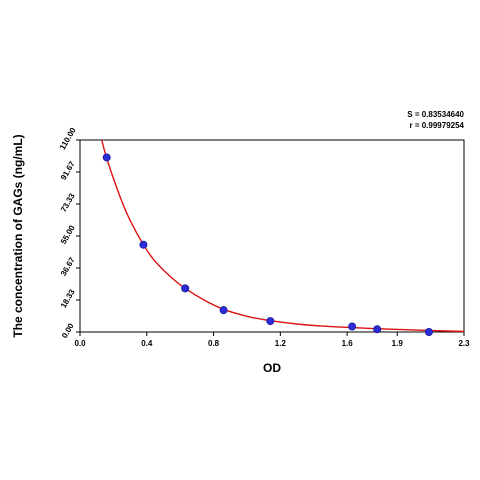 The width and height of the screenshot is (480, 480). What do you see at coordinates (272, 368) in the screenshot?
I see `x-axis-title: OD` at bounding box center [272, 368].